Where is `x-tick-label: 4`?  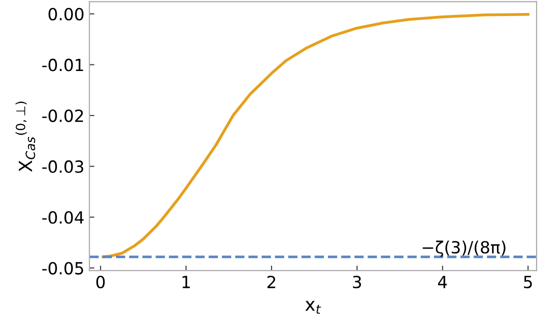
x-tick-label: 4 is located at coordinates (442, 282).